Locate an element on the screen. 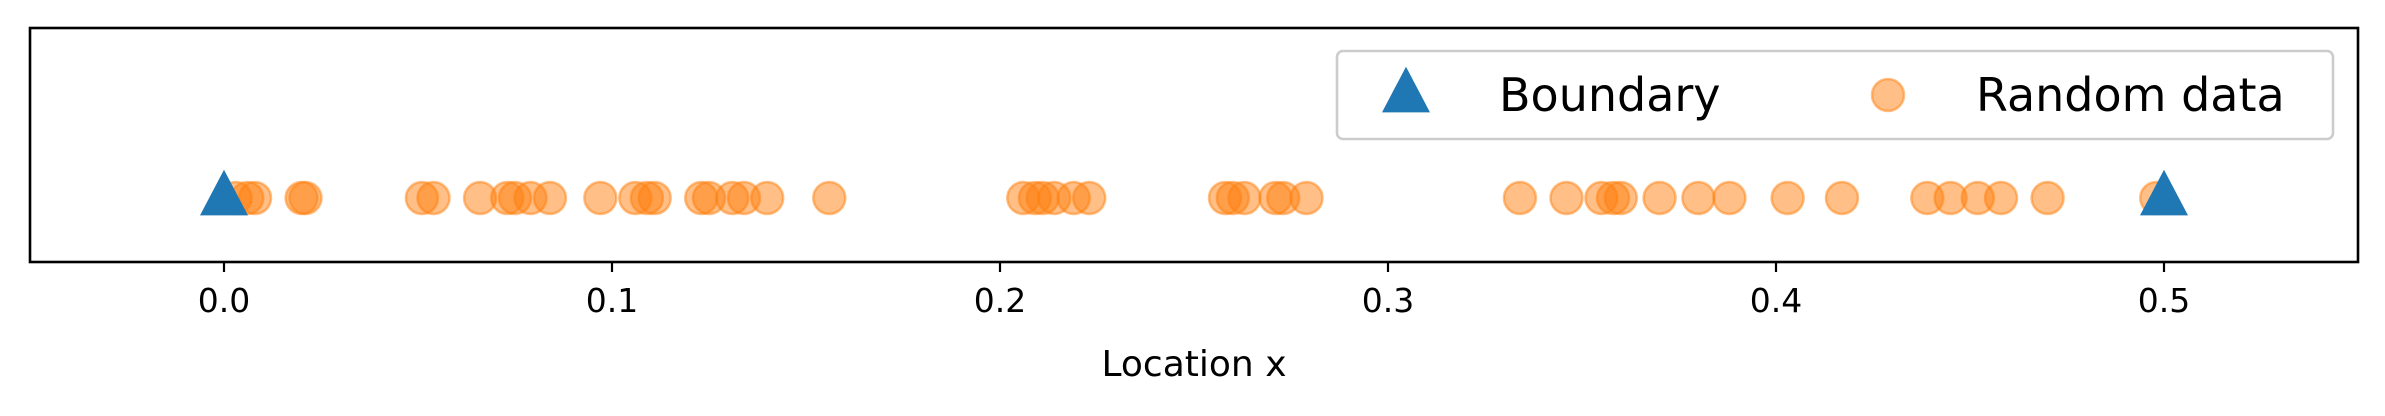  legend-label-boundary: Boundary is located at coordinates (1610, 95).